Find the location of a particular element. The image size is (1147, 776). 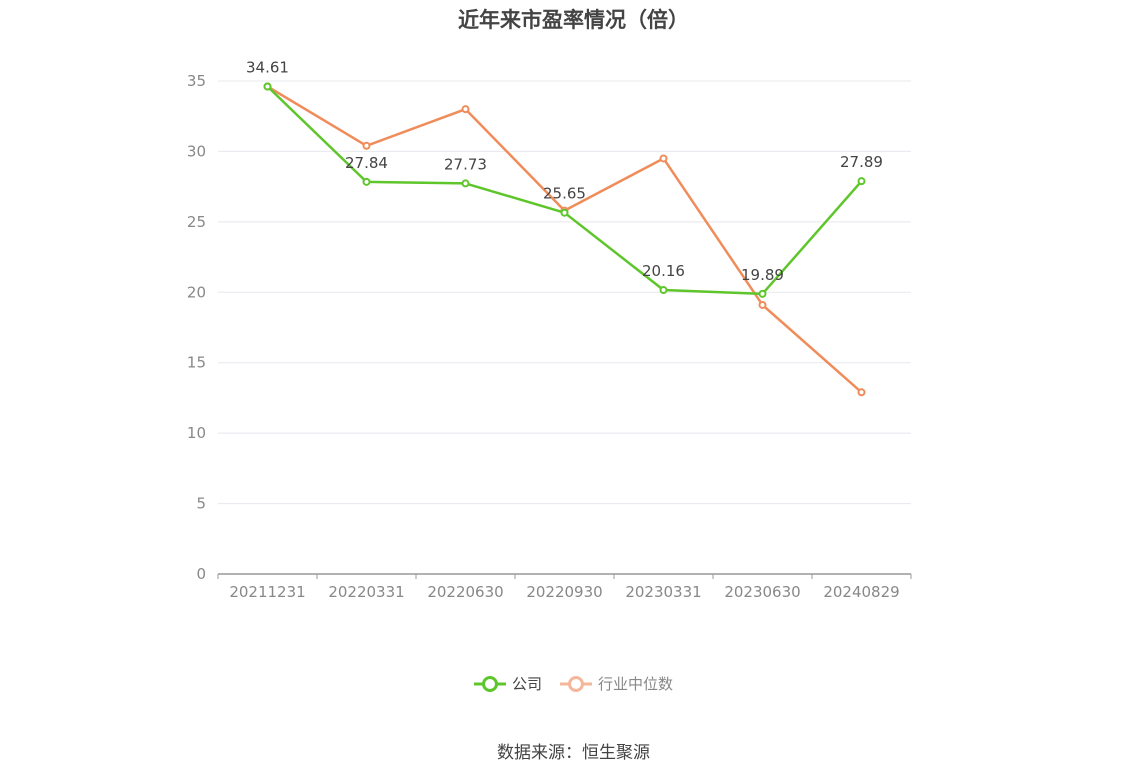

company-data-label: 27.84 is located at coordinates (366, 163).